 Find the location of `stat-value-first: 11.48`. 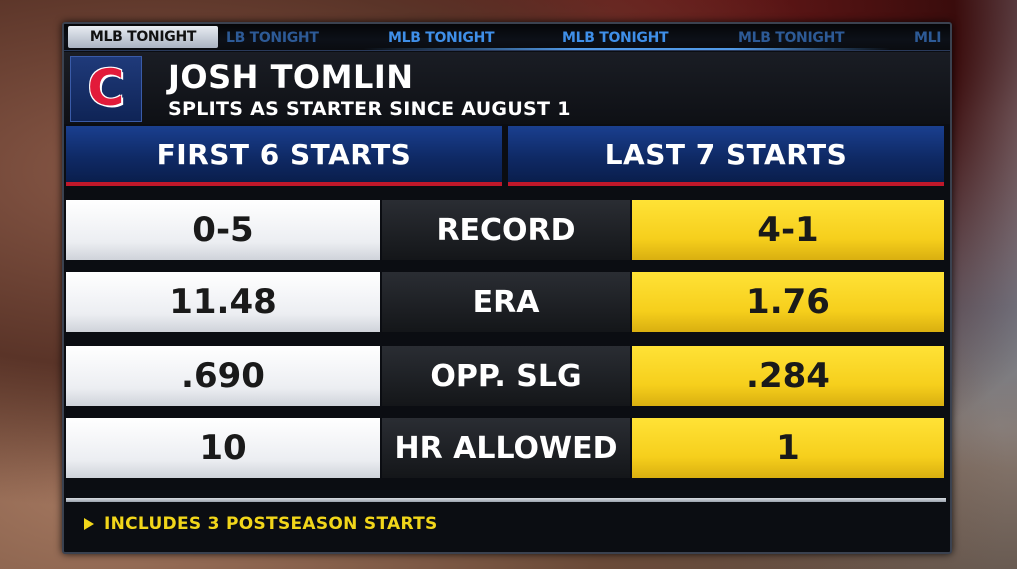

stat-value-first: 11.48 is located at coordinates (223, 302).